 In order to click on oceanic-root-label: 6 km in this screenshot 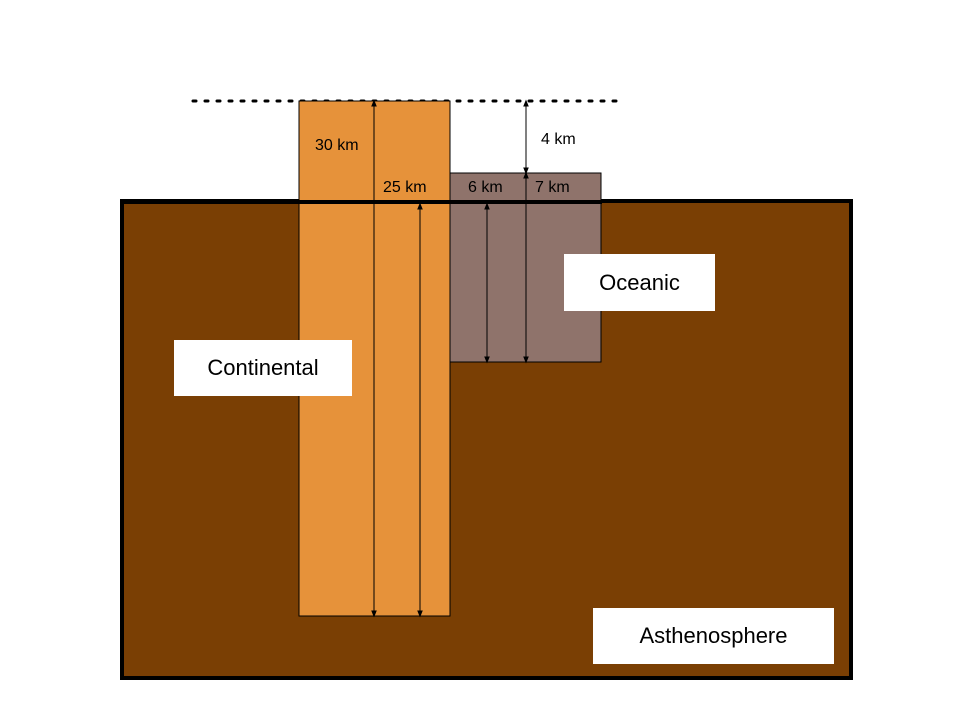, I will do `click(485, 187)`.